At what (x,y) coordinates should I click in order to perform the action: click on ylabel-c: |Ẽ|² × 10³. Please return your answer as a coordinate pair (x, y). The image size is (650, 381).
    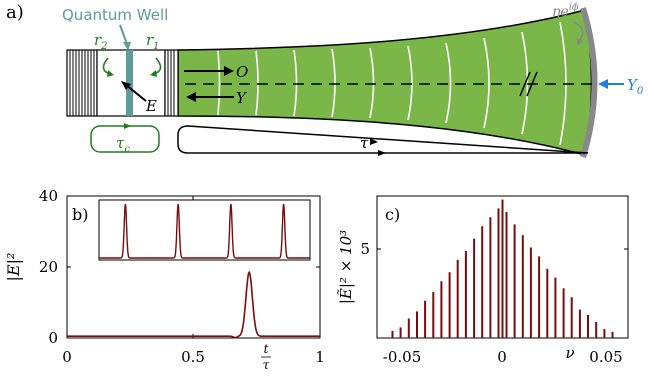
    Looking at the image, I should click on (346, 267).